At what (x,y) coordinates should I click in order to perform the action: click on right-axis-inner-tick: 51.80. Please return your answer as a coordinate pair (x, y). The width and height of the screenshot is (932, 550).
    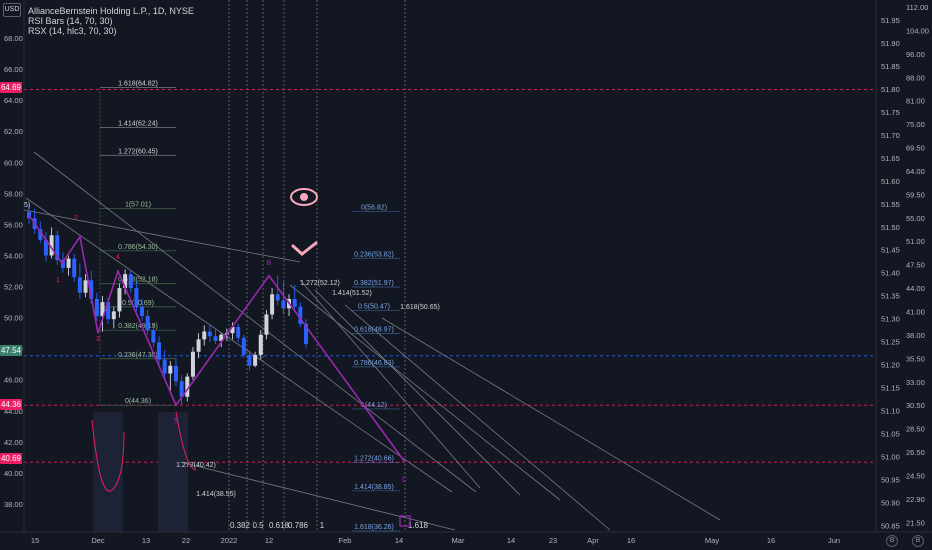
    Looking at the image, I should click on (890, 89).